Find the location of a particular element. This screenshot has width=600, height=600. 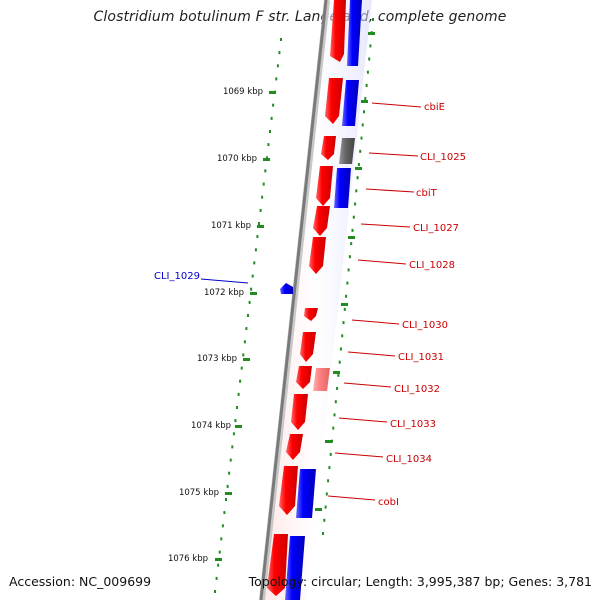

tick-label-1072: 1072 kbp is located at coordinates (224, 293).